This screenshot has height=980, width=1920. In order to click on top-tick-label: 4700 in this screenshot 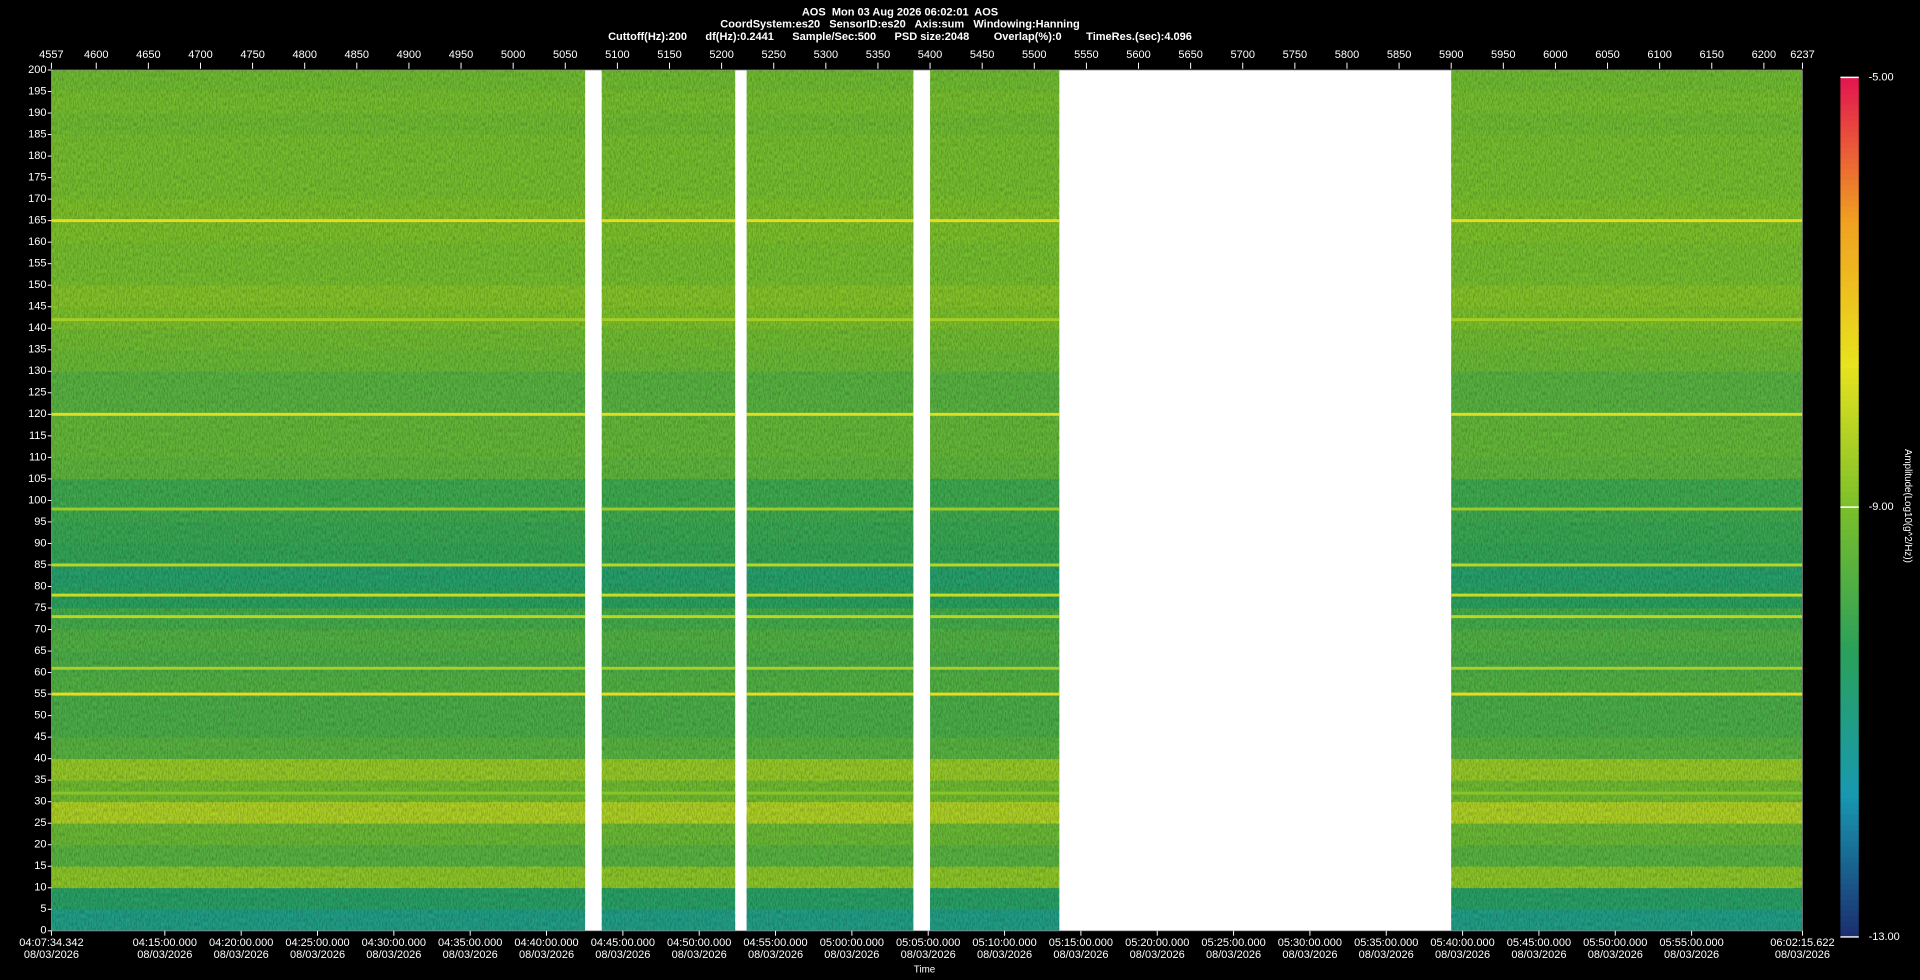, I will do `click(200, 55)`.